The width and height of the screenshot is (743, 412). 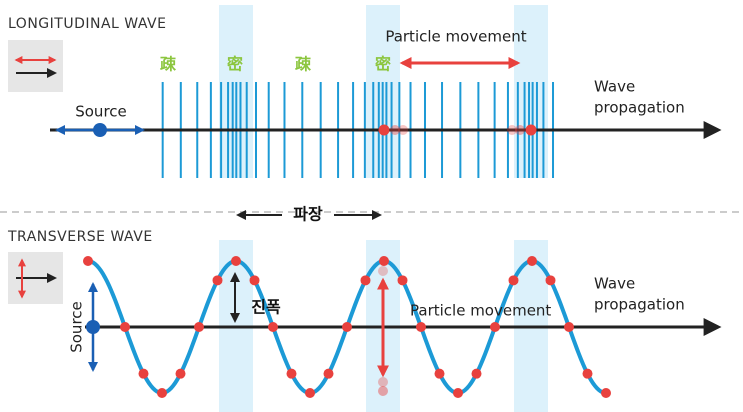 I want to click on particle-trail, so click(x=383, y=331).